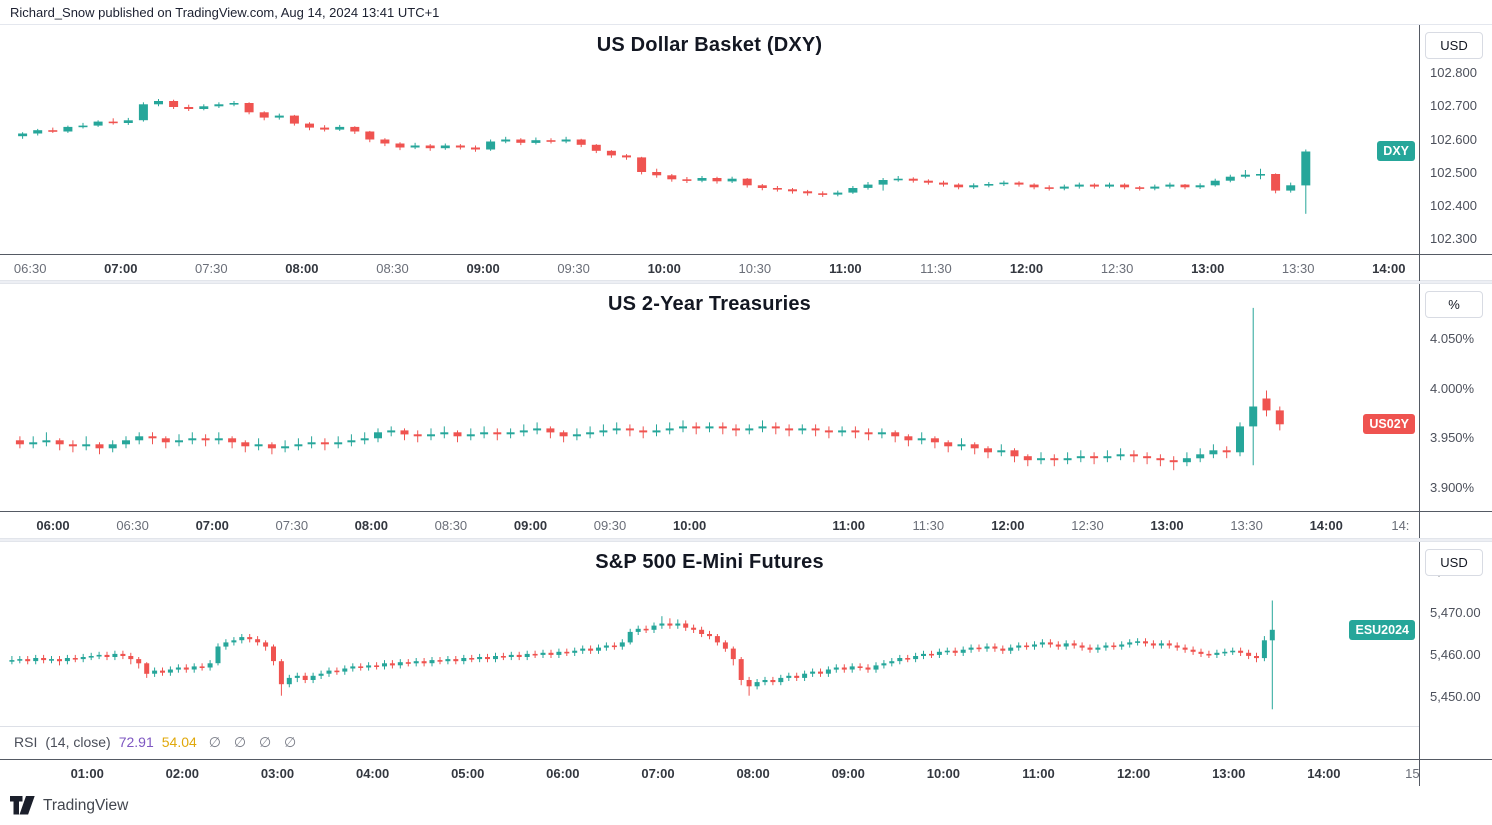 The width and height of the screenshot is (1492, 825). Describe the element at coordinates (1453, 139) in the screenshot. I see `price-tick-label: 102.600` at that location.